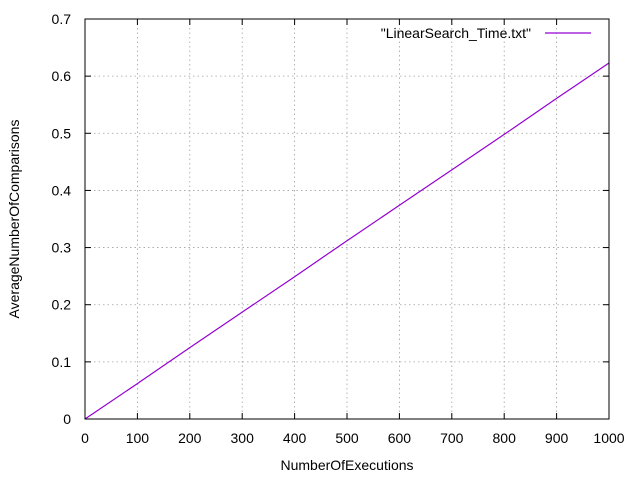  I want to click on x-tick-label: 900, so click(557, 438).